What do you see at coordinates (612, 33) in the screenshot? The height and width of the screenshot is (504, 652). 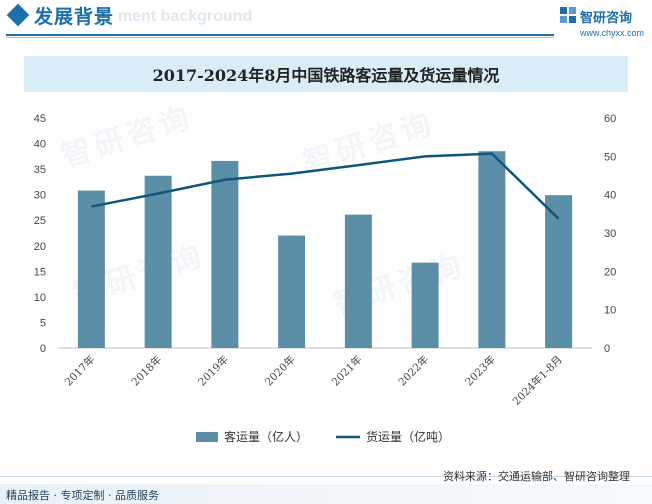 I see `brand-url: www.chyxx.com` at bounding box center [612, 33].